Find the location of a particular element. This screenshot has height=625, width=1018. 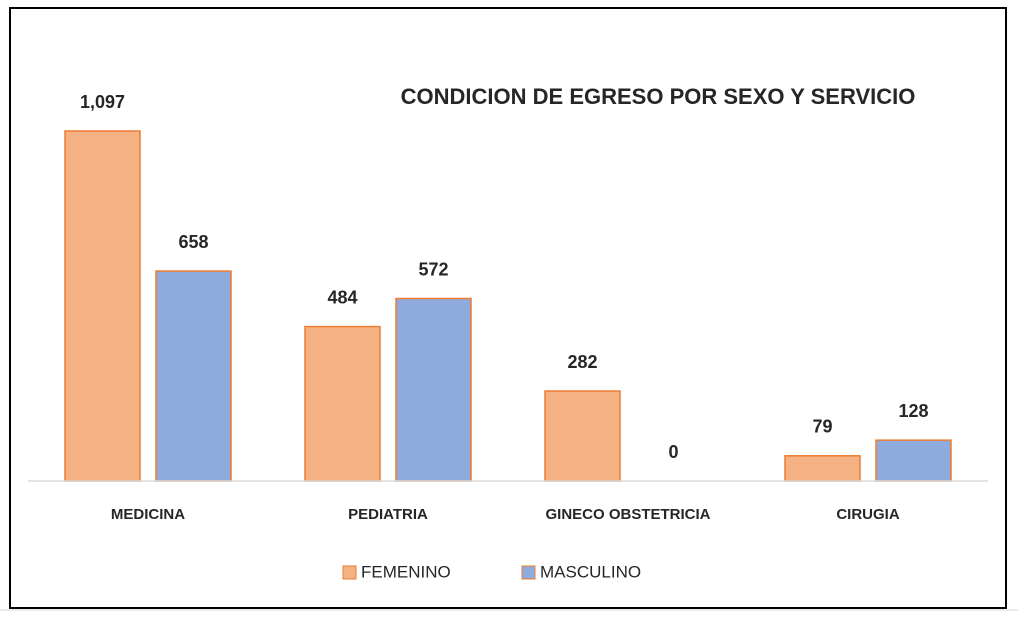

data-label: 1,097 is located at coordinates (102, 102).